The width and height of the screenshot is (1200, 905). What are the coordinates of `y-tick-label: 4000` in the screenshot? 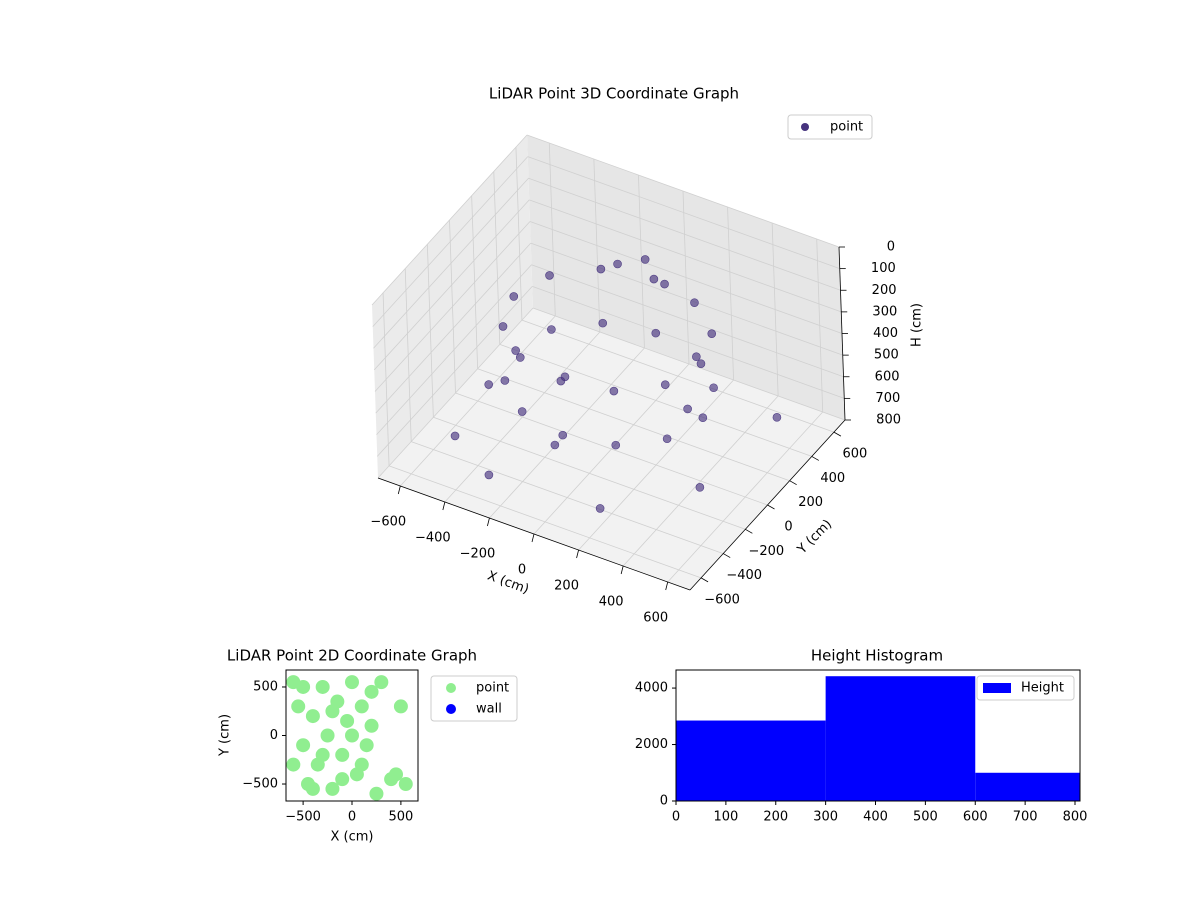 It's located at (651, 688).